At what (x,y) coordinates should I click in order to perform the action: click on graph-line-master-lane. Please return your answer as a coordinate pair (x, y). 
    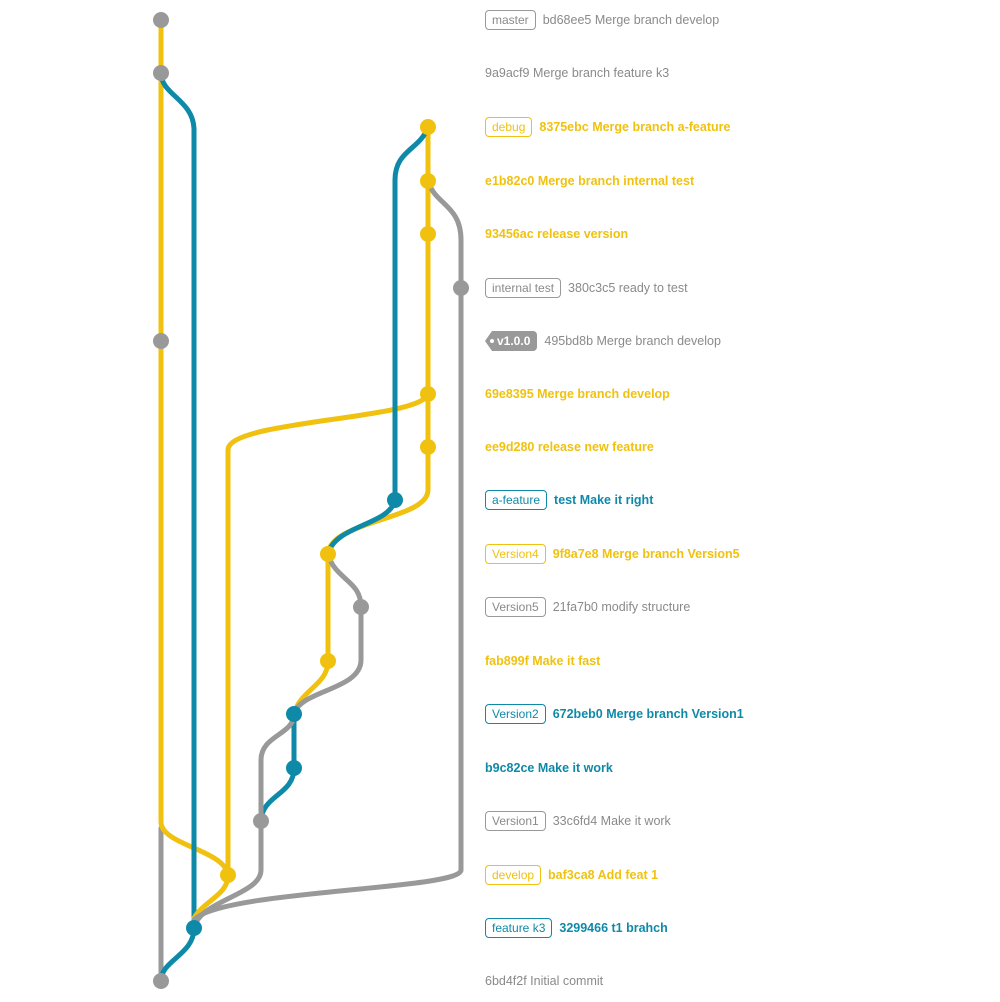
    Looking at the image, I should click on (194, 447).